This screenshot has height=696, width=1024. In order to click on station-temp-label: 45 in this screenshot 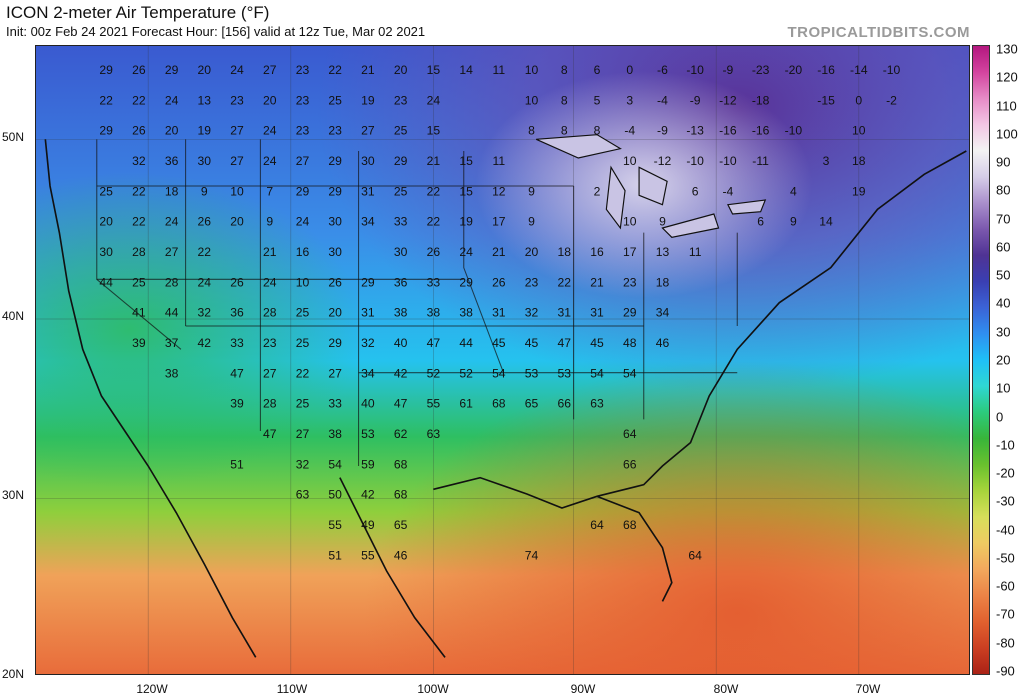, I will do `click(597, 343)`.